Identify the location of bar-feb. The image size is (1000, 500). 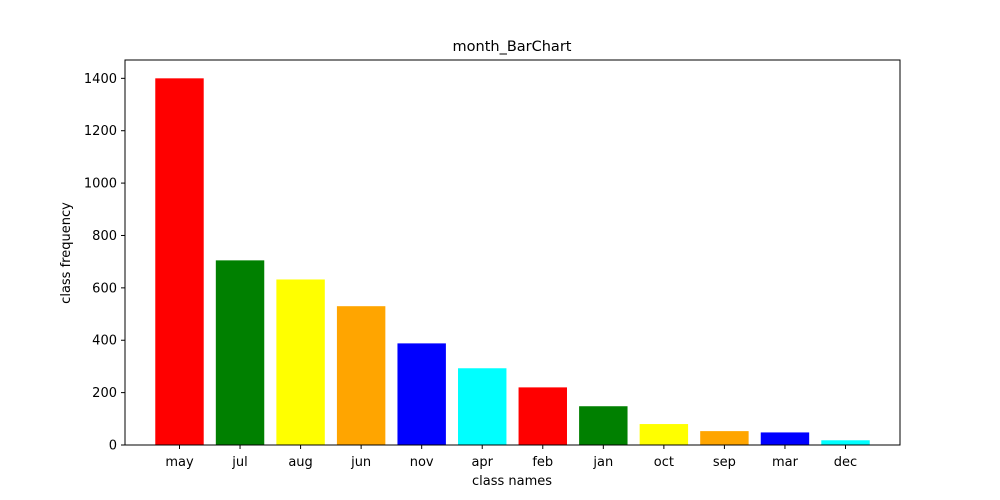
(542, 416).